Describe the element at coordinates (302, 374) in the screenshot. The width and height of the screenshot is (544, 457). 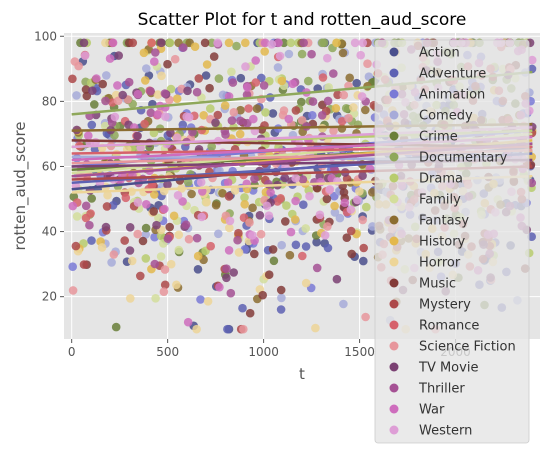
I see `x-axis-label: t` at that location.